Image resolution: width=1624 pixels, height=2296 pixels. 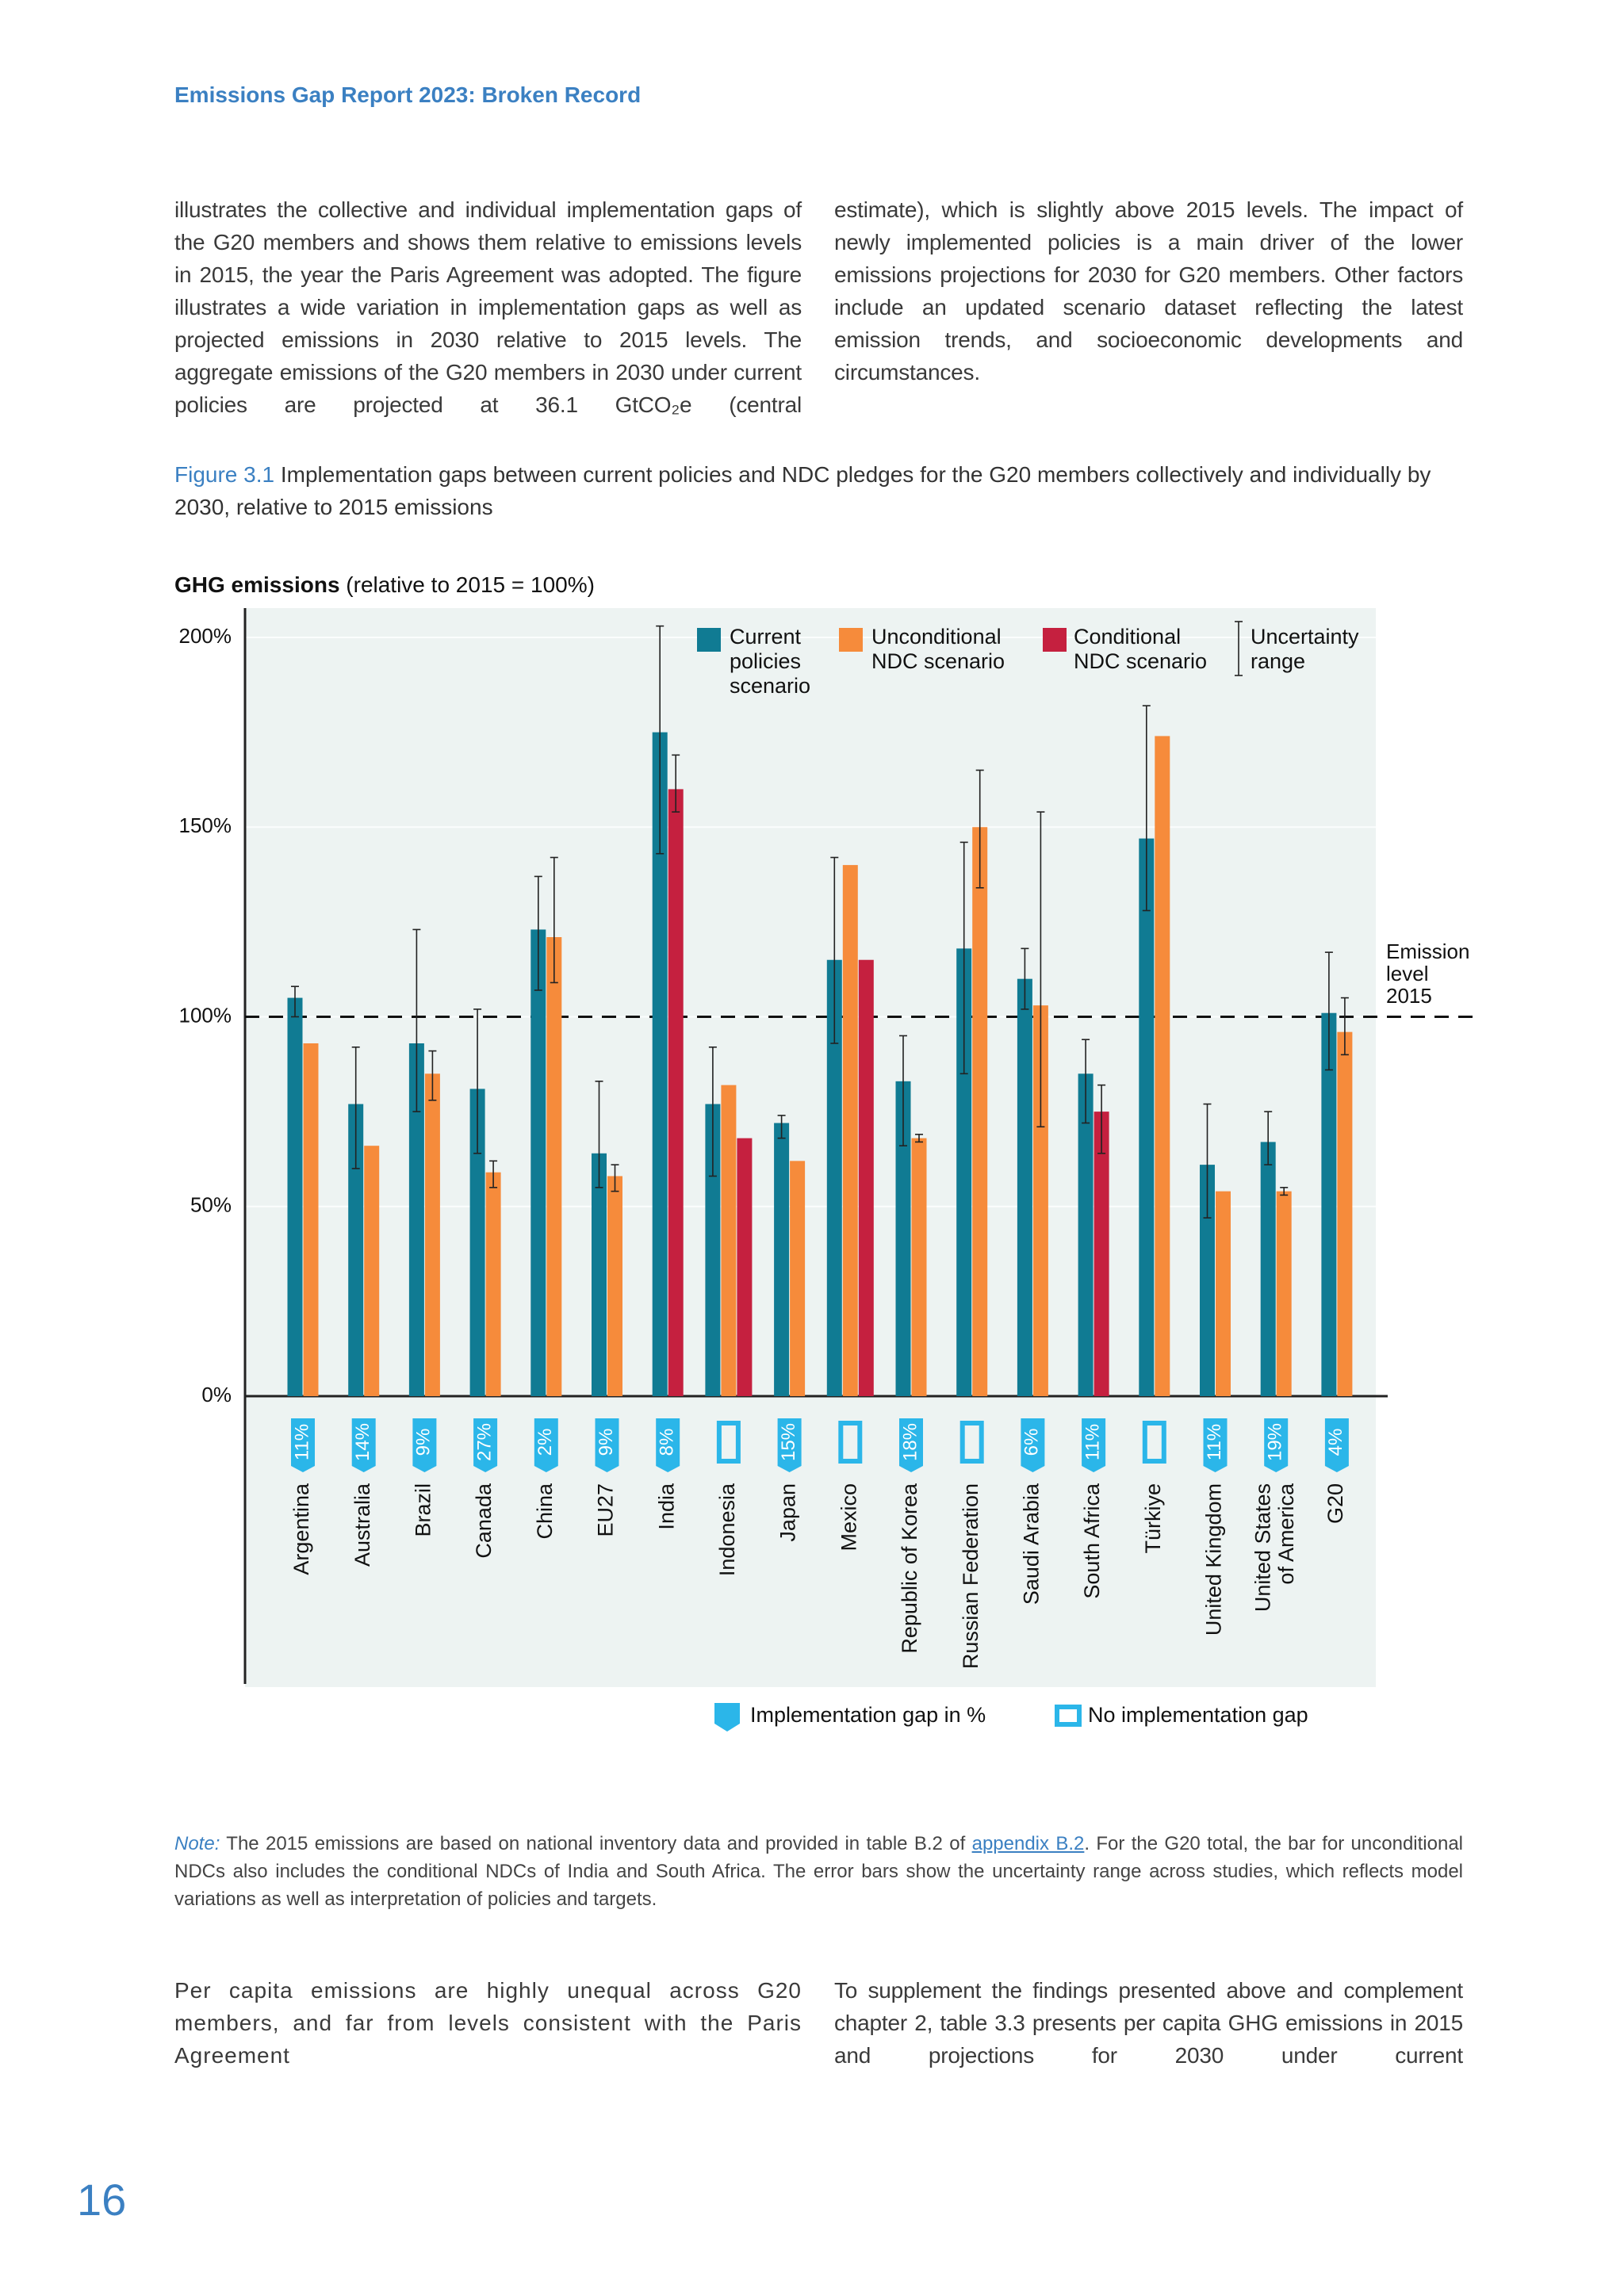 I want to click on reference-label: Emission level 2015, so click(x=1428, y=973).